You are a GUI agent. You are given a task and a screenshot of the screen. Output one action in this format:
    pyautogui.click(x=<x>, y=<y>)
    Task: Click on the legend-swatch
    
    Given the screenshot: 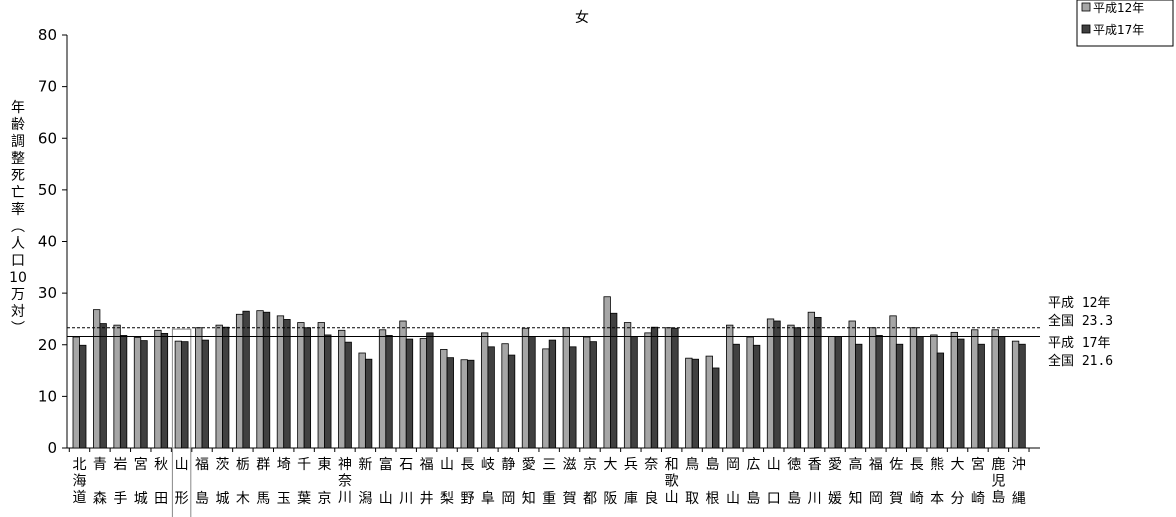 What is the action you would take?
    pyautogui.click(x=1086, y=29)
    